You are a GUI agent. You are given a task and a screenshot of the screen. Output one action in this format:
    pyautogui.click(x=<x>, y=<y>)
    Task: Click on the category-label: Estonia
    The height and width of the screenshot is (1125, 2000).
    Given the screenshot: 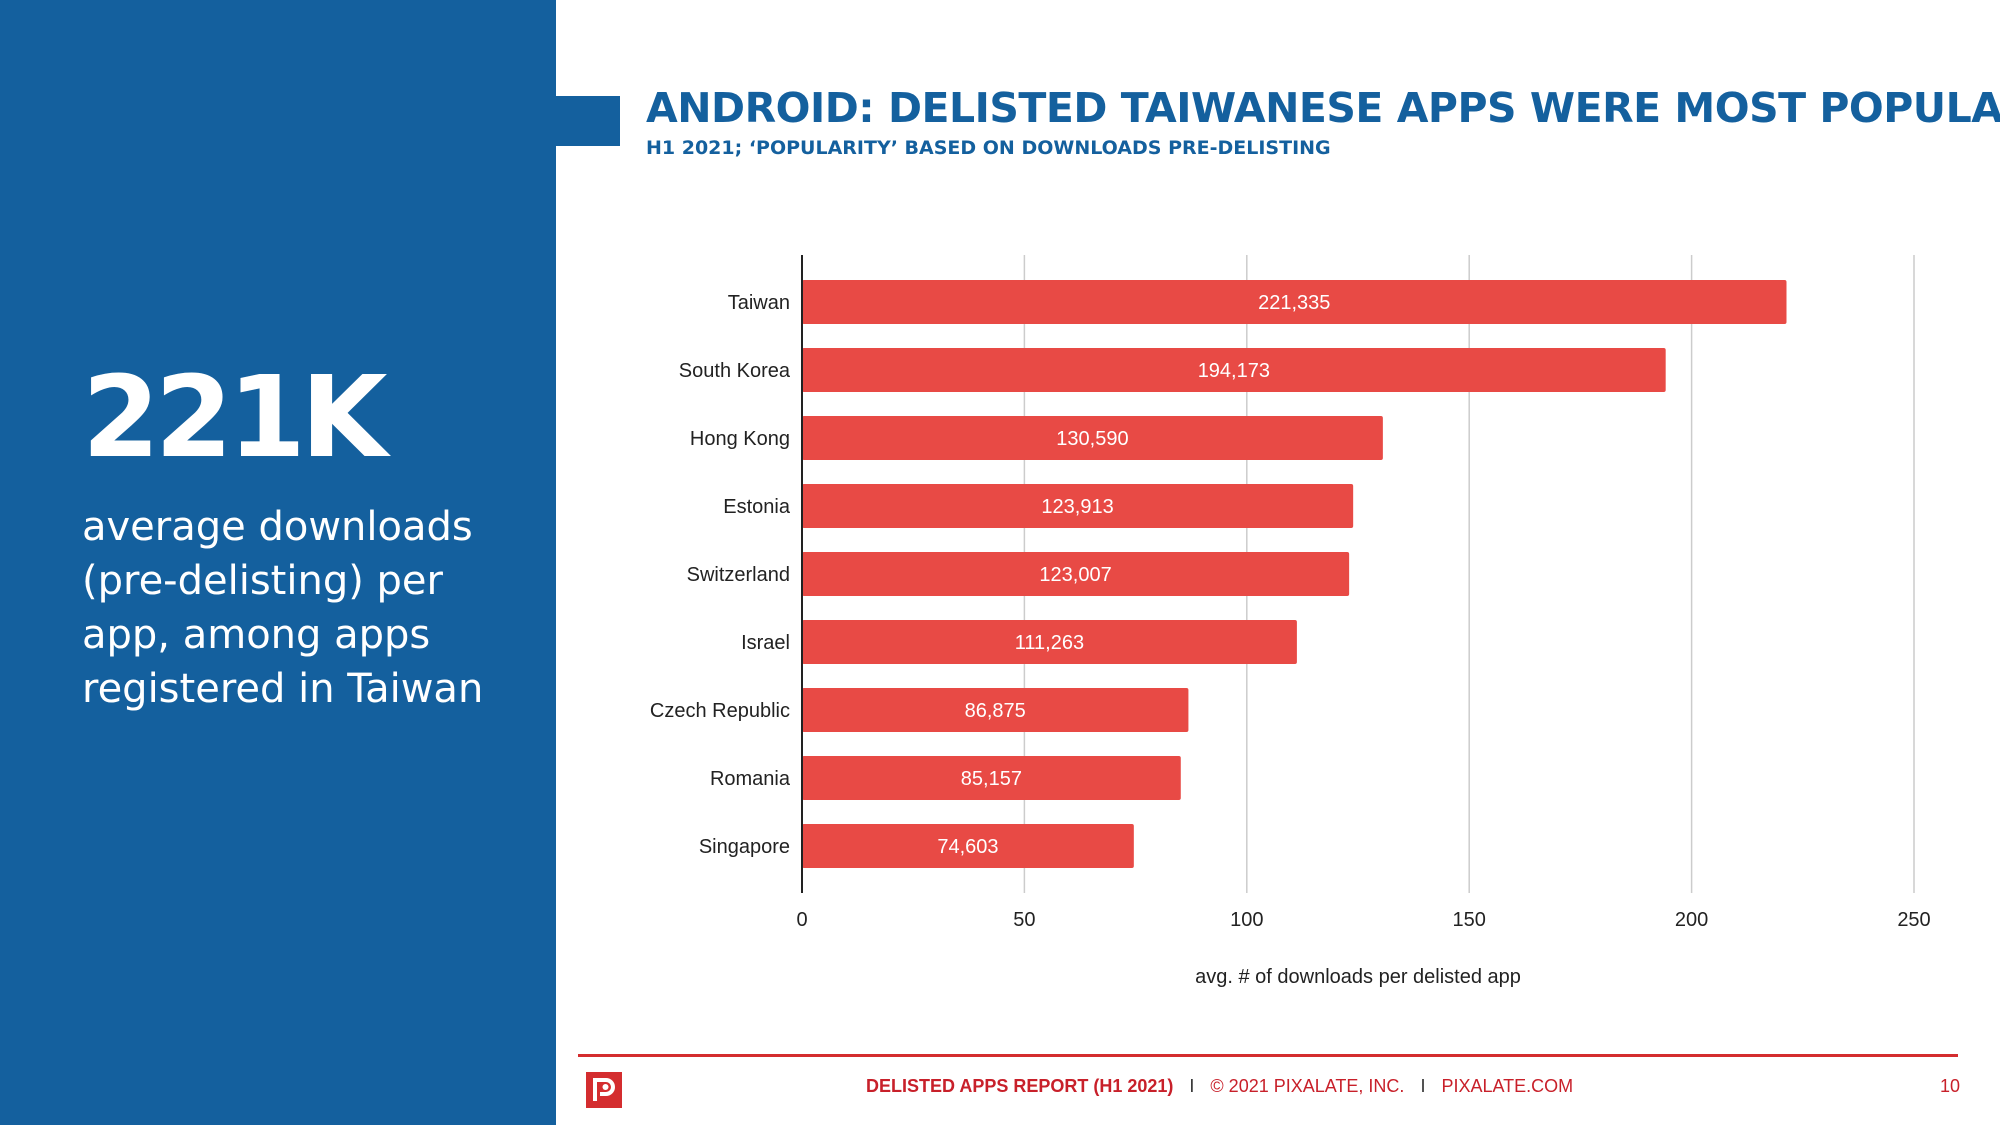 What is the action you would take?
    pyautogui.click(x=757, y=507)
    